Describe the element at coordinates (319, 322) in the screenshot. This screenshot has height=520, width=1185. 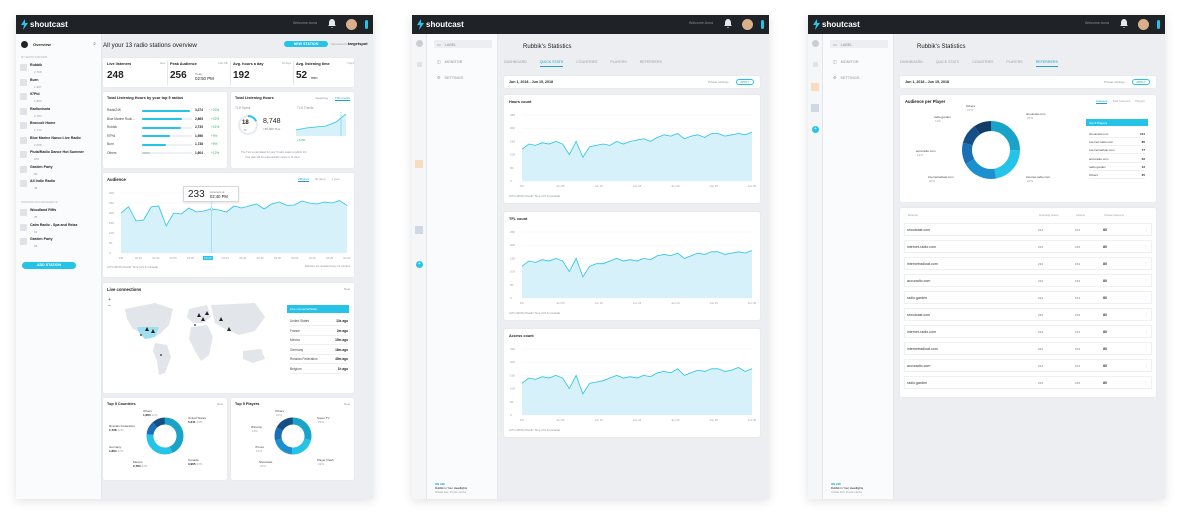
I see `live-row: United States 13s ago` at that location.